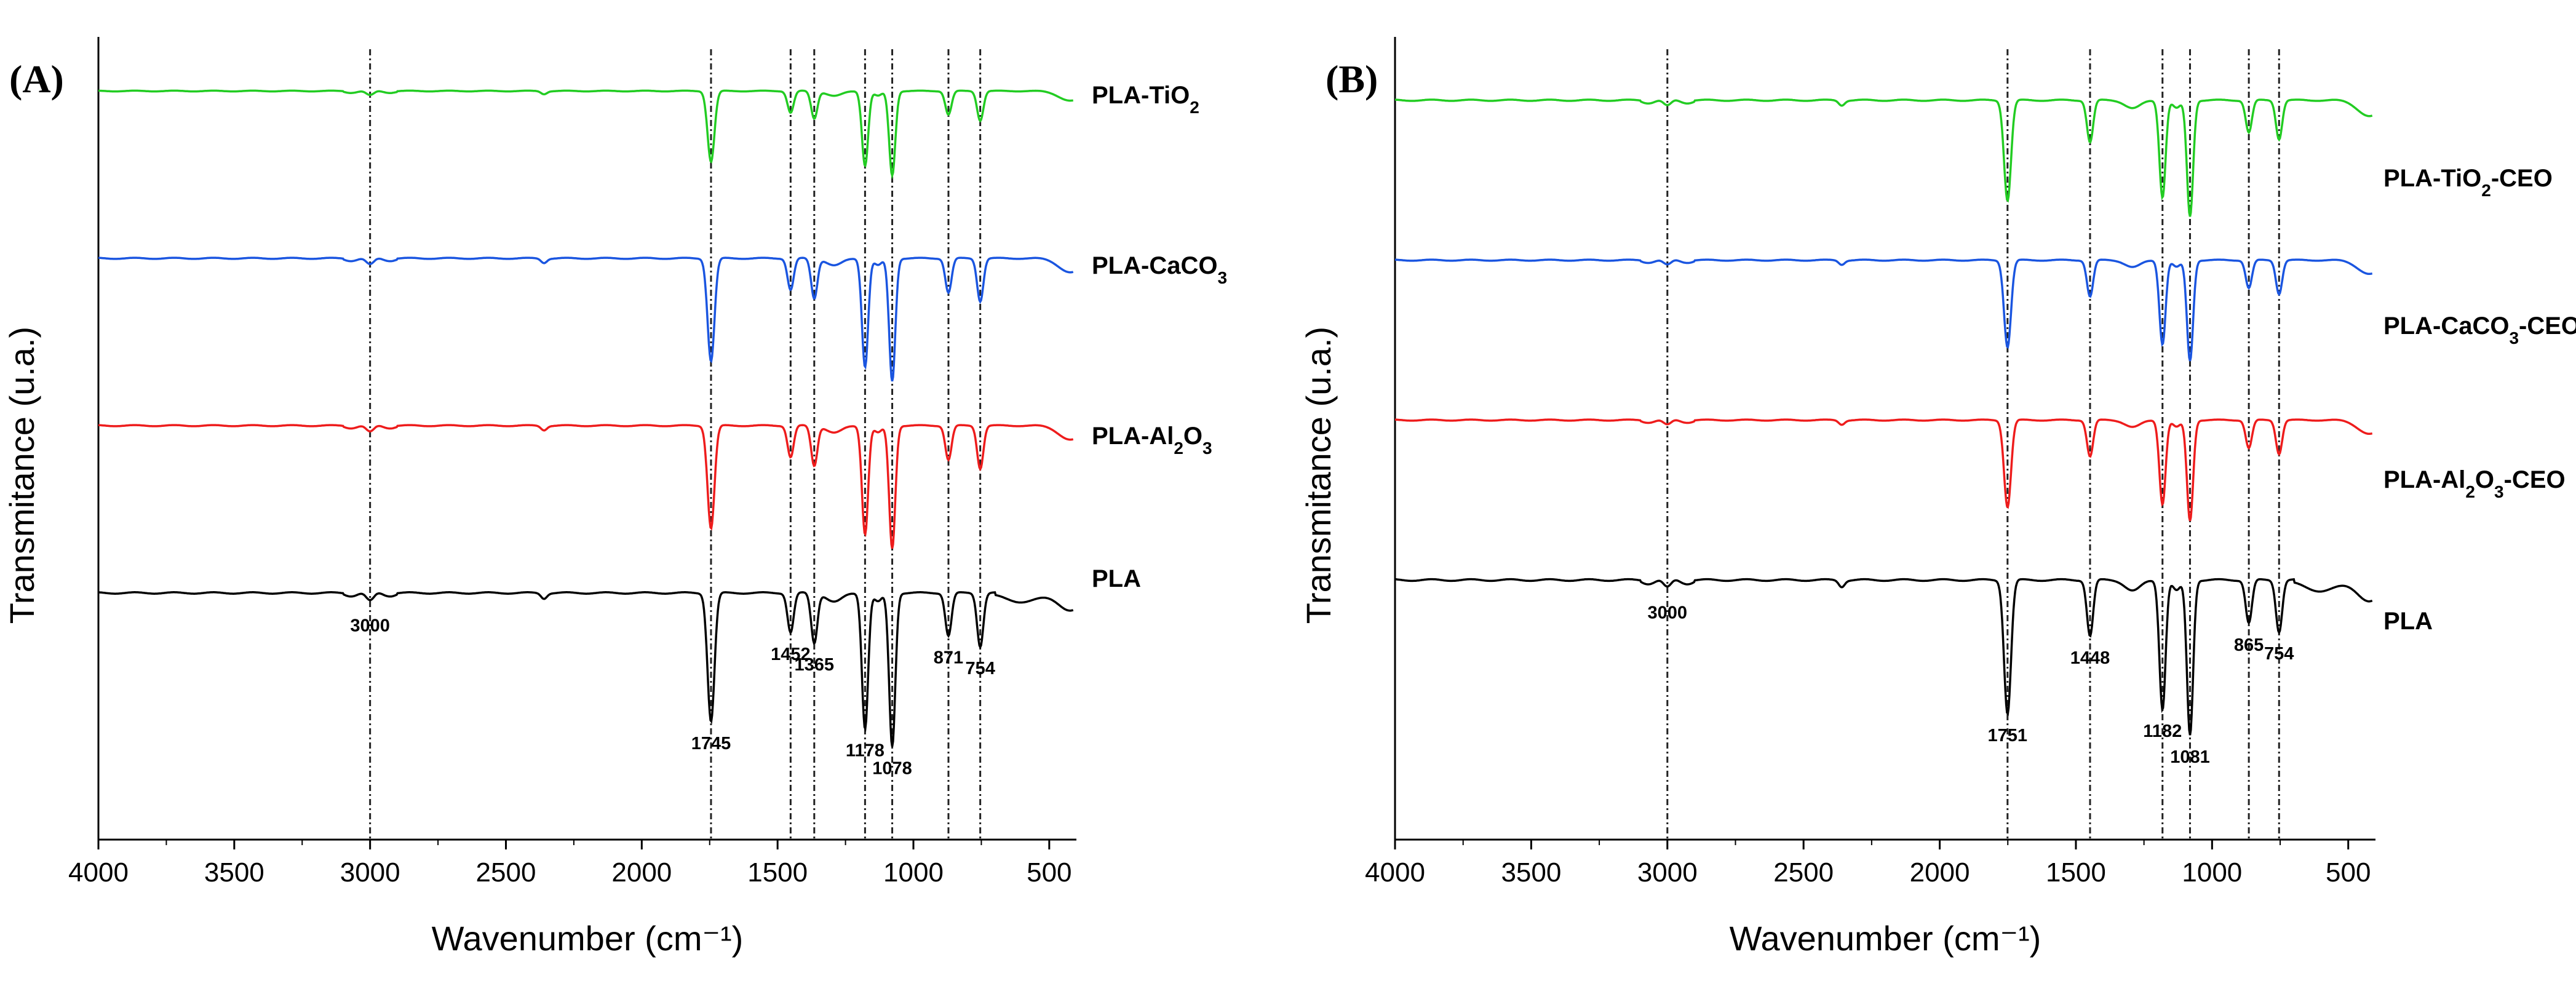 This screenshot has height=986, width=2576. What do you see at coordinates (791, 654) in the screenshot?
I see `peak-label: 1452` at bounding box center [791, 654].